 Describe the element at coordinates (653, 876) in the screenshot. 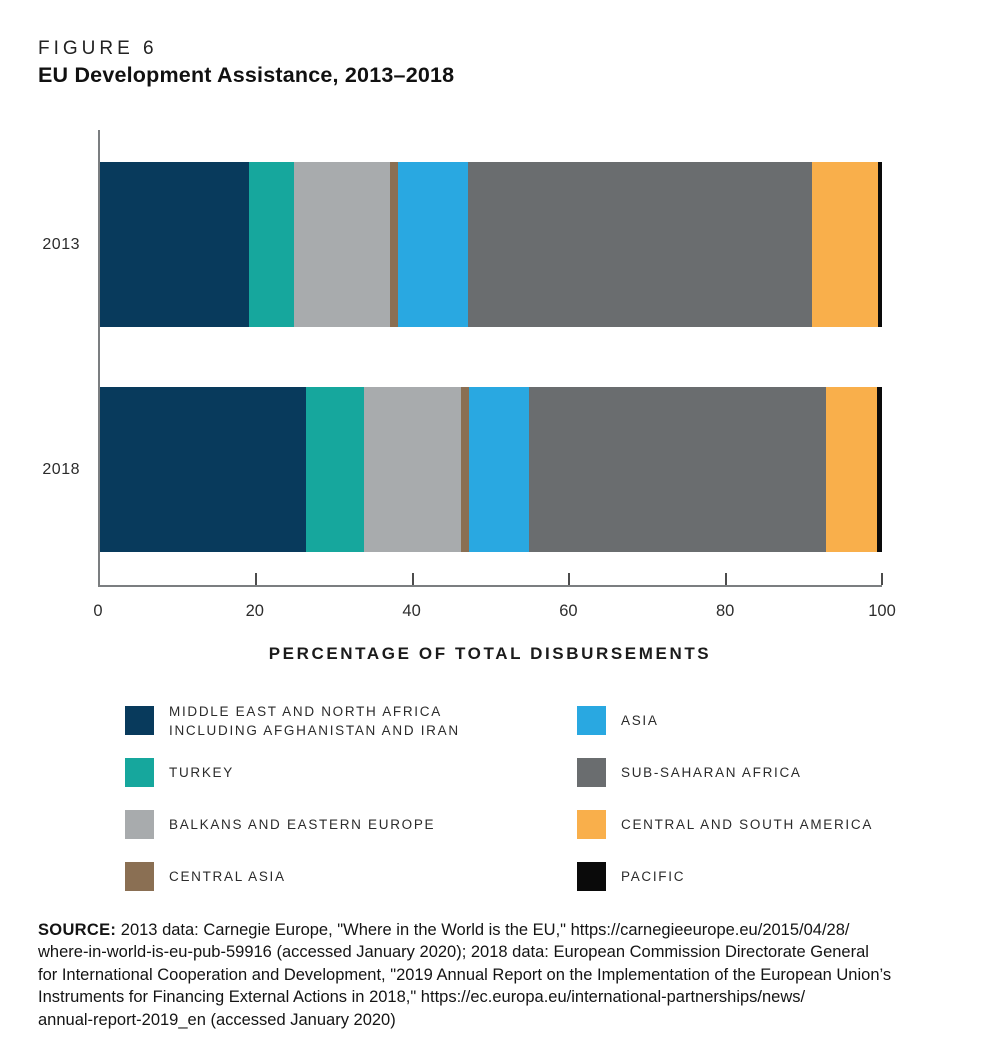

I see `legend-label: PACIFIC` at that location.